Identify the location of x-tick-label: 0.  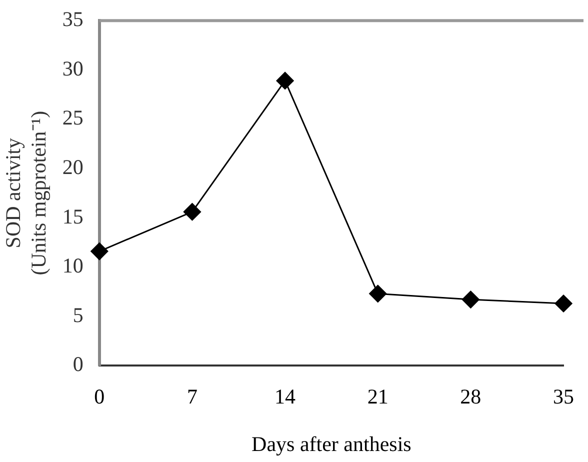
(99, 396).